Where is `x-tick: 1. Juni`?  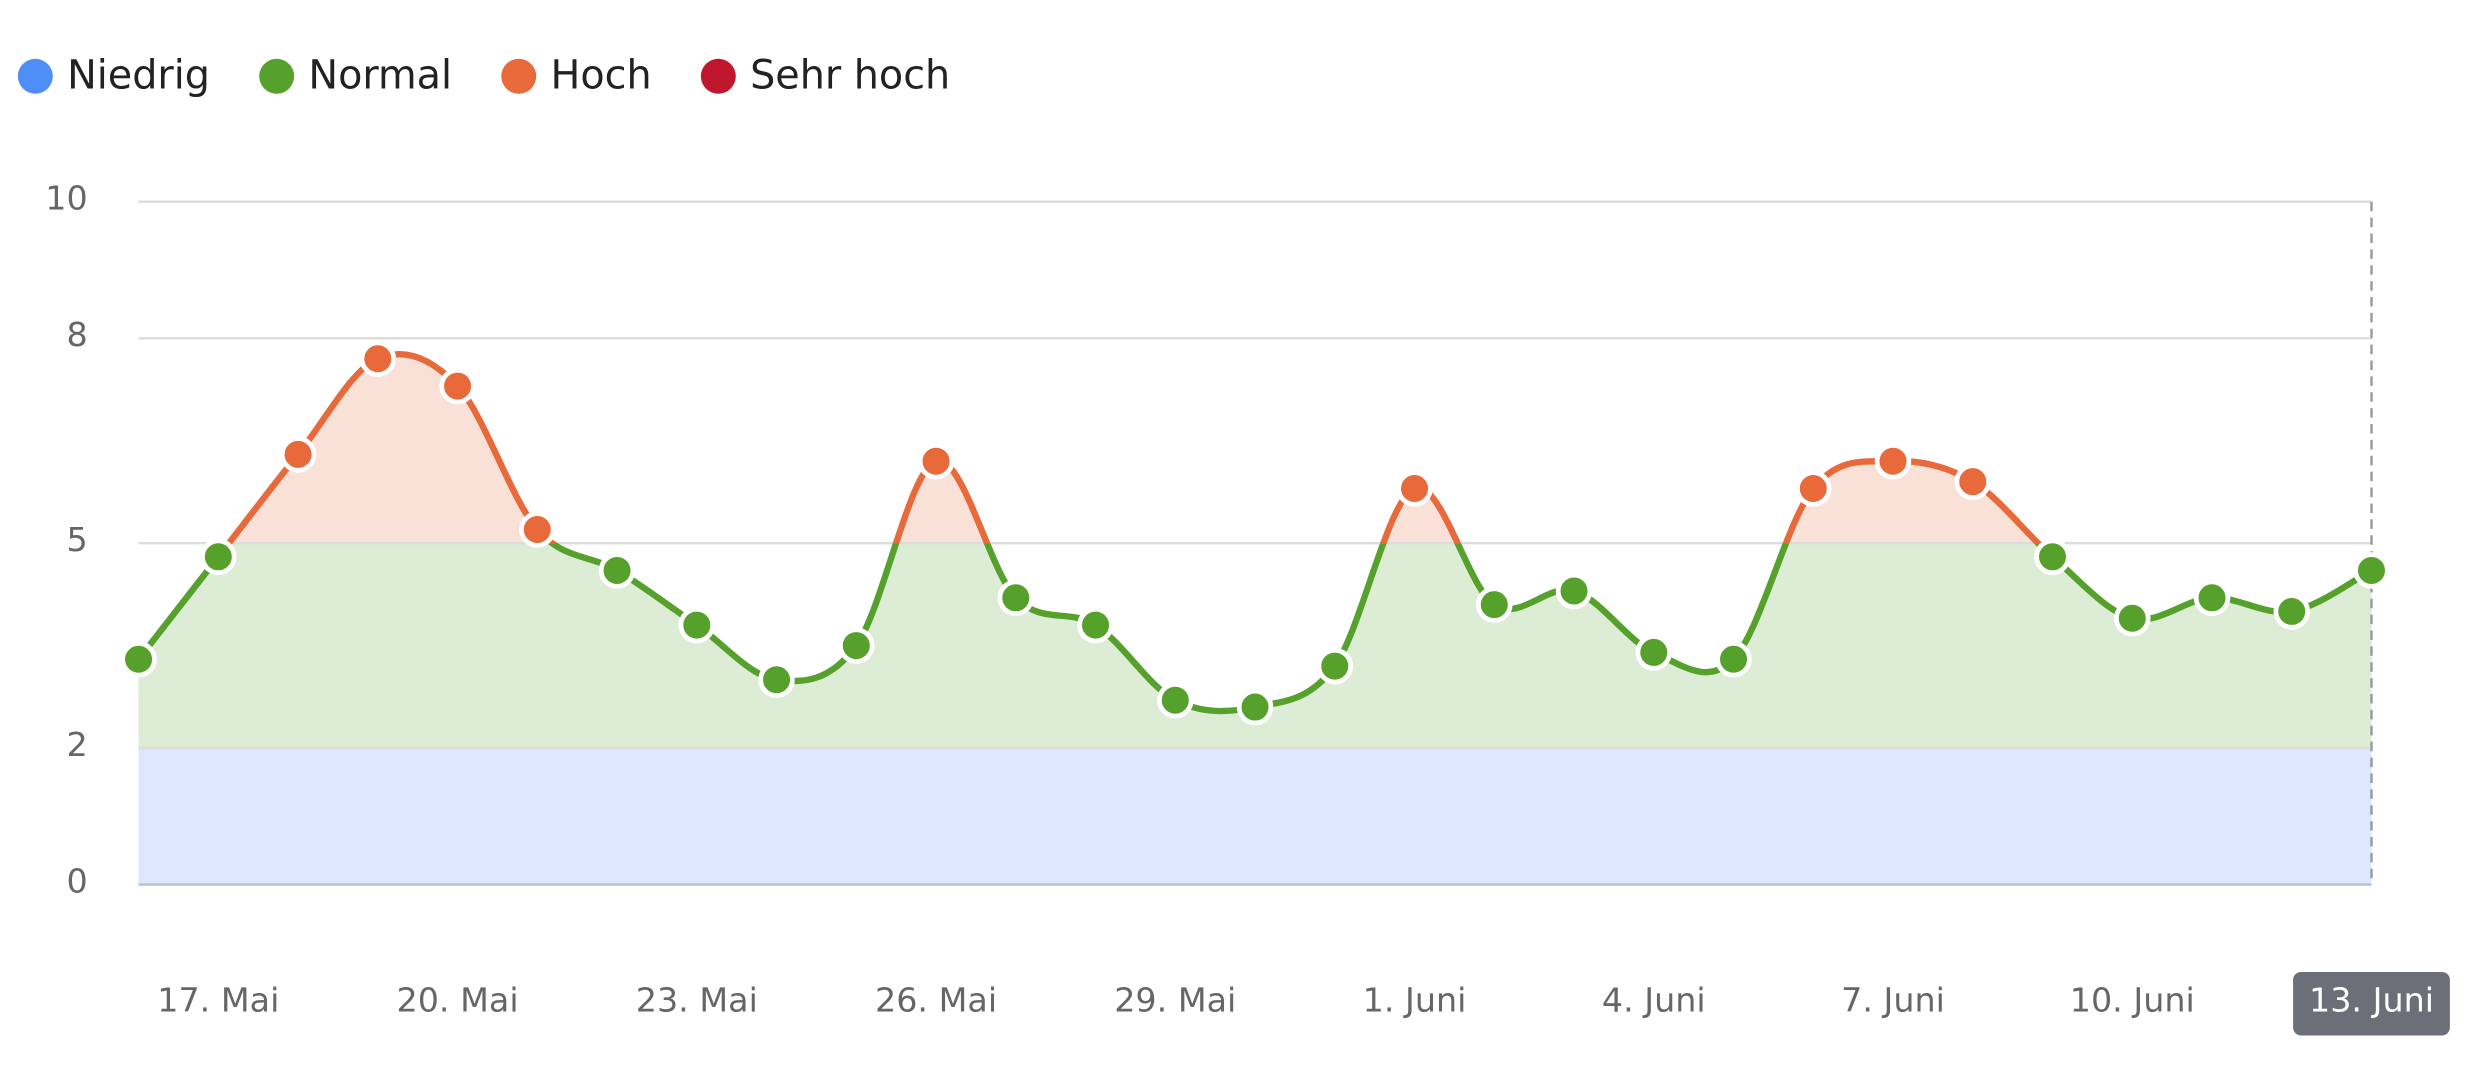
x-tick: 1. Juni is located at coordinates (1415, 1000).